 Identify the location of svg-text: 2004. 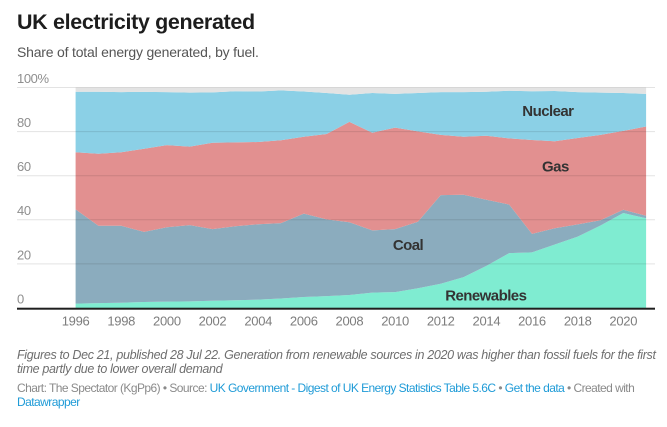
(258, 321).